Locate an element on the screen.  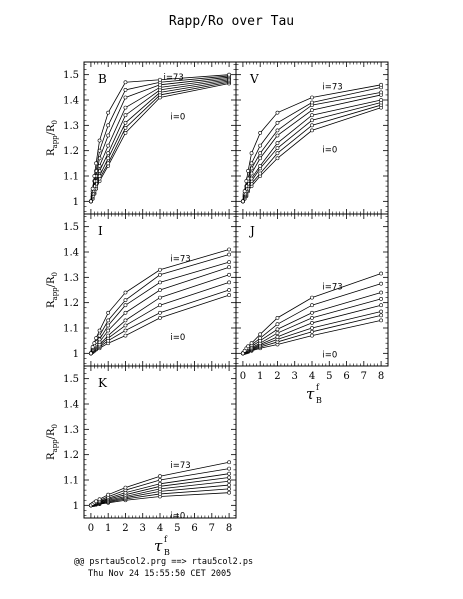
panel-label: B is located at coordinates (102, 79).